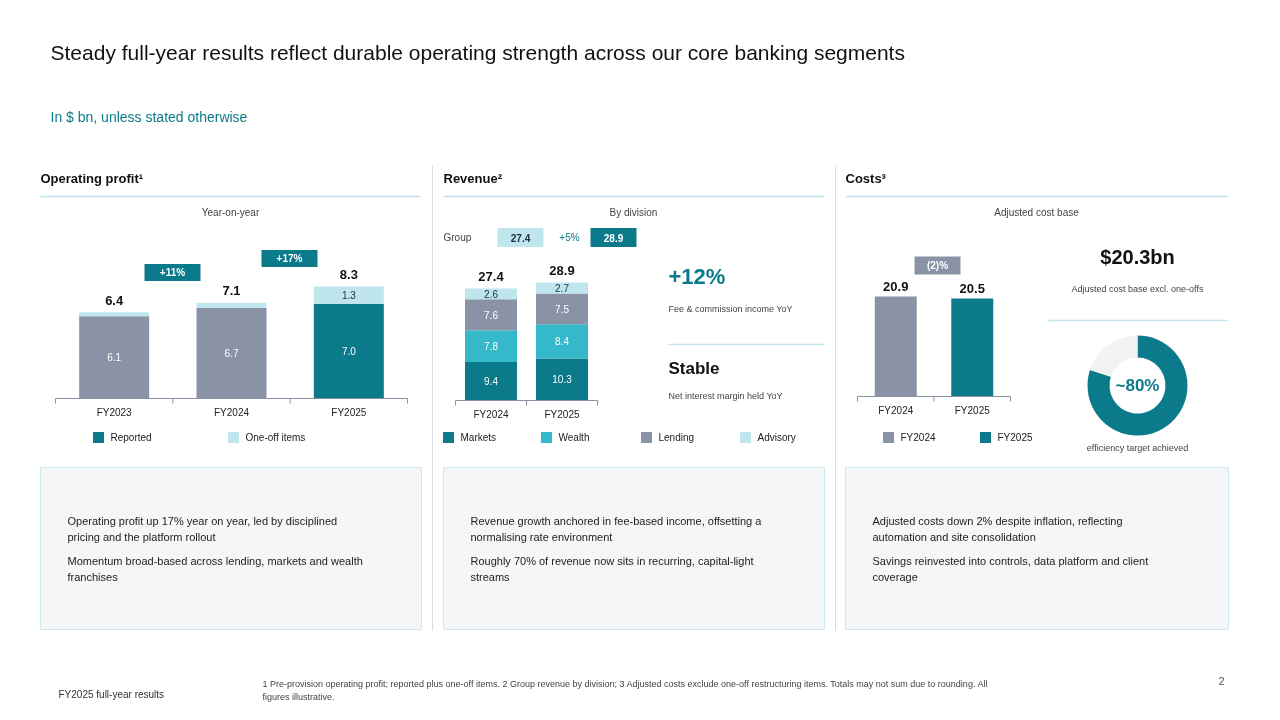 This screenshot has height=720, width=1280. Describe the element at coordinates (562, 270) in the screenshot. I see `total-label: 28.9` at that location.